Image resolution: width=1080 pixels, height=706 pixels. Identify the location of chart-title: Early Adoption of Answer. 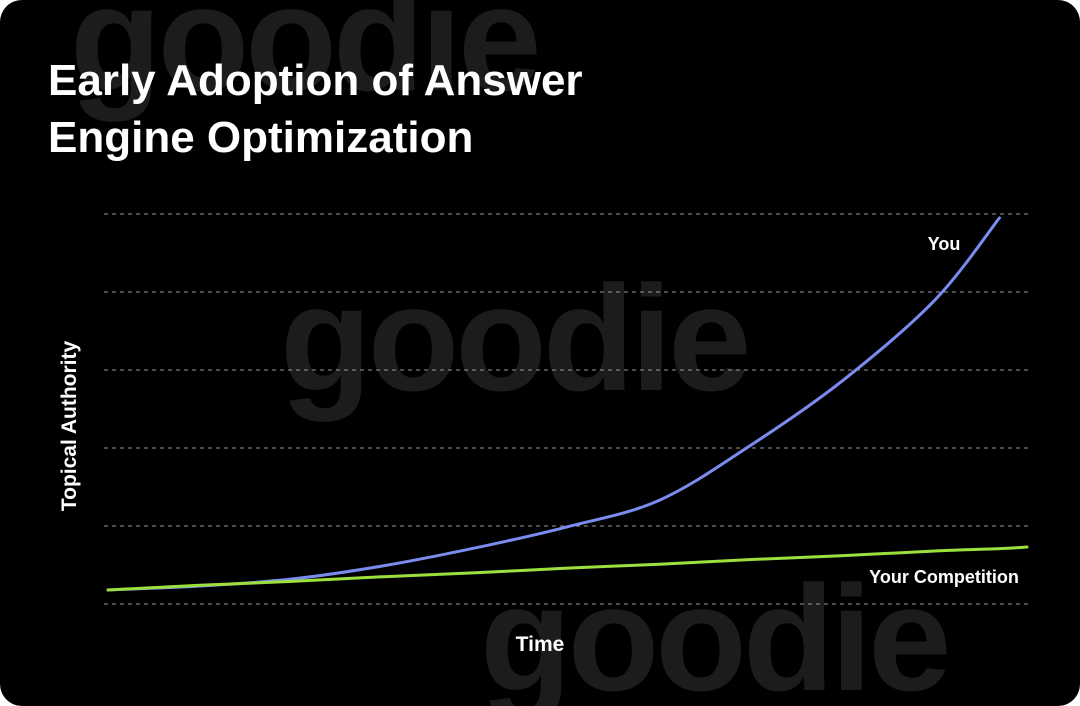
(315, 80).